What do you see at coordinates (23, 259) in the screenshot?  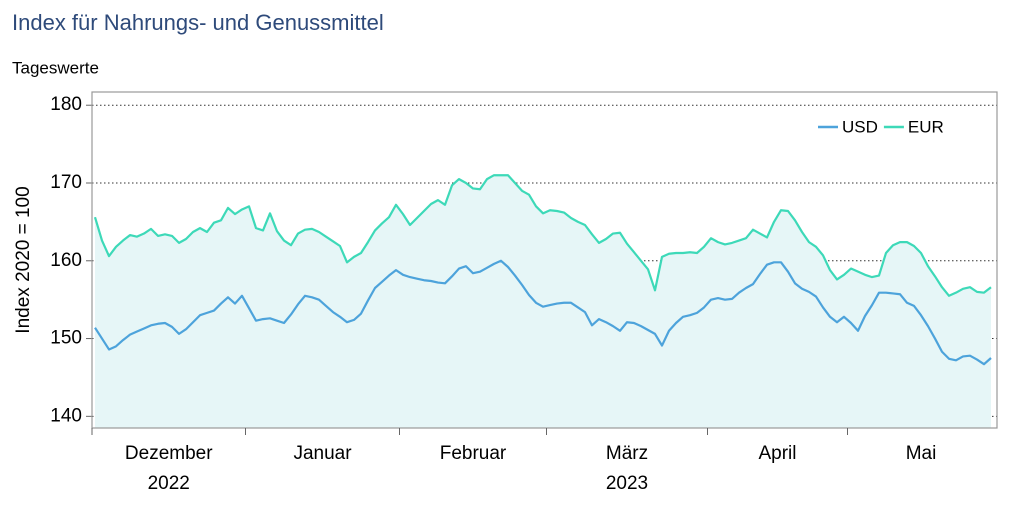 I see `y-axis-label: Index 2020 = 100` at bounding box center [23, 259].